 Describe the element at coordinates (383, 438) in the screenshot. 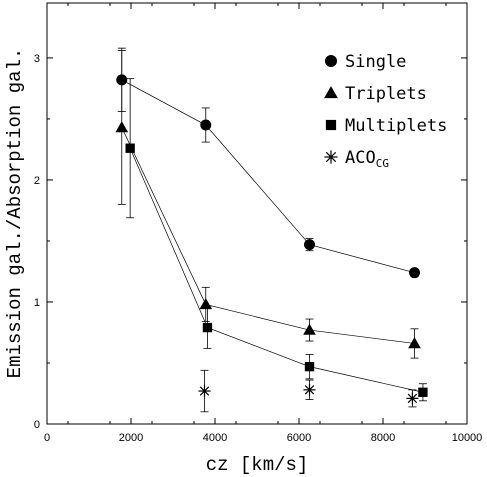

I see `x-tick-label: 8000` at that location.